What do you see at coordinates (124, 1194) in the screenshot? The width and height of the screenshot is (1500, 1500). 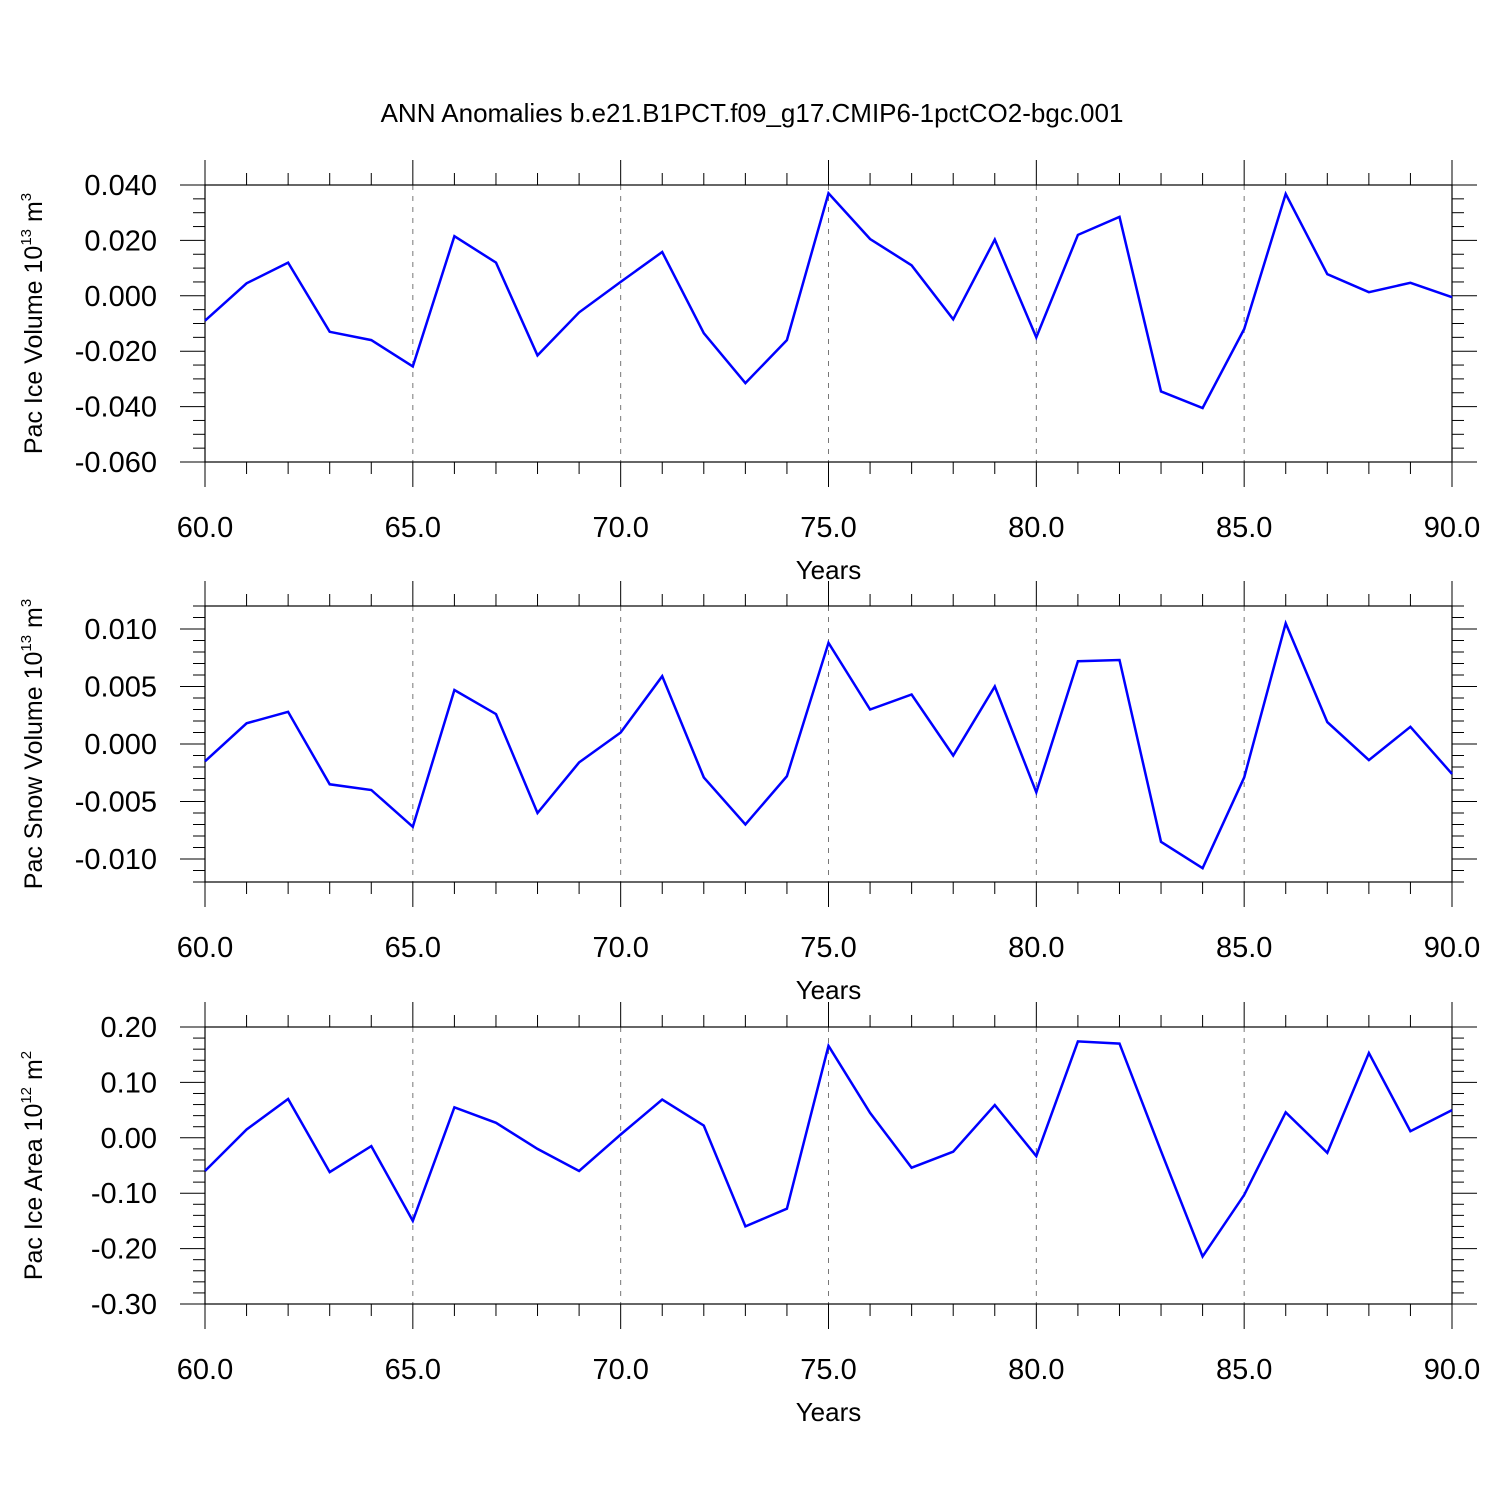 I see `y-tick-label: -0.10` at bounding box center [124, 1194].